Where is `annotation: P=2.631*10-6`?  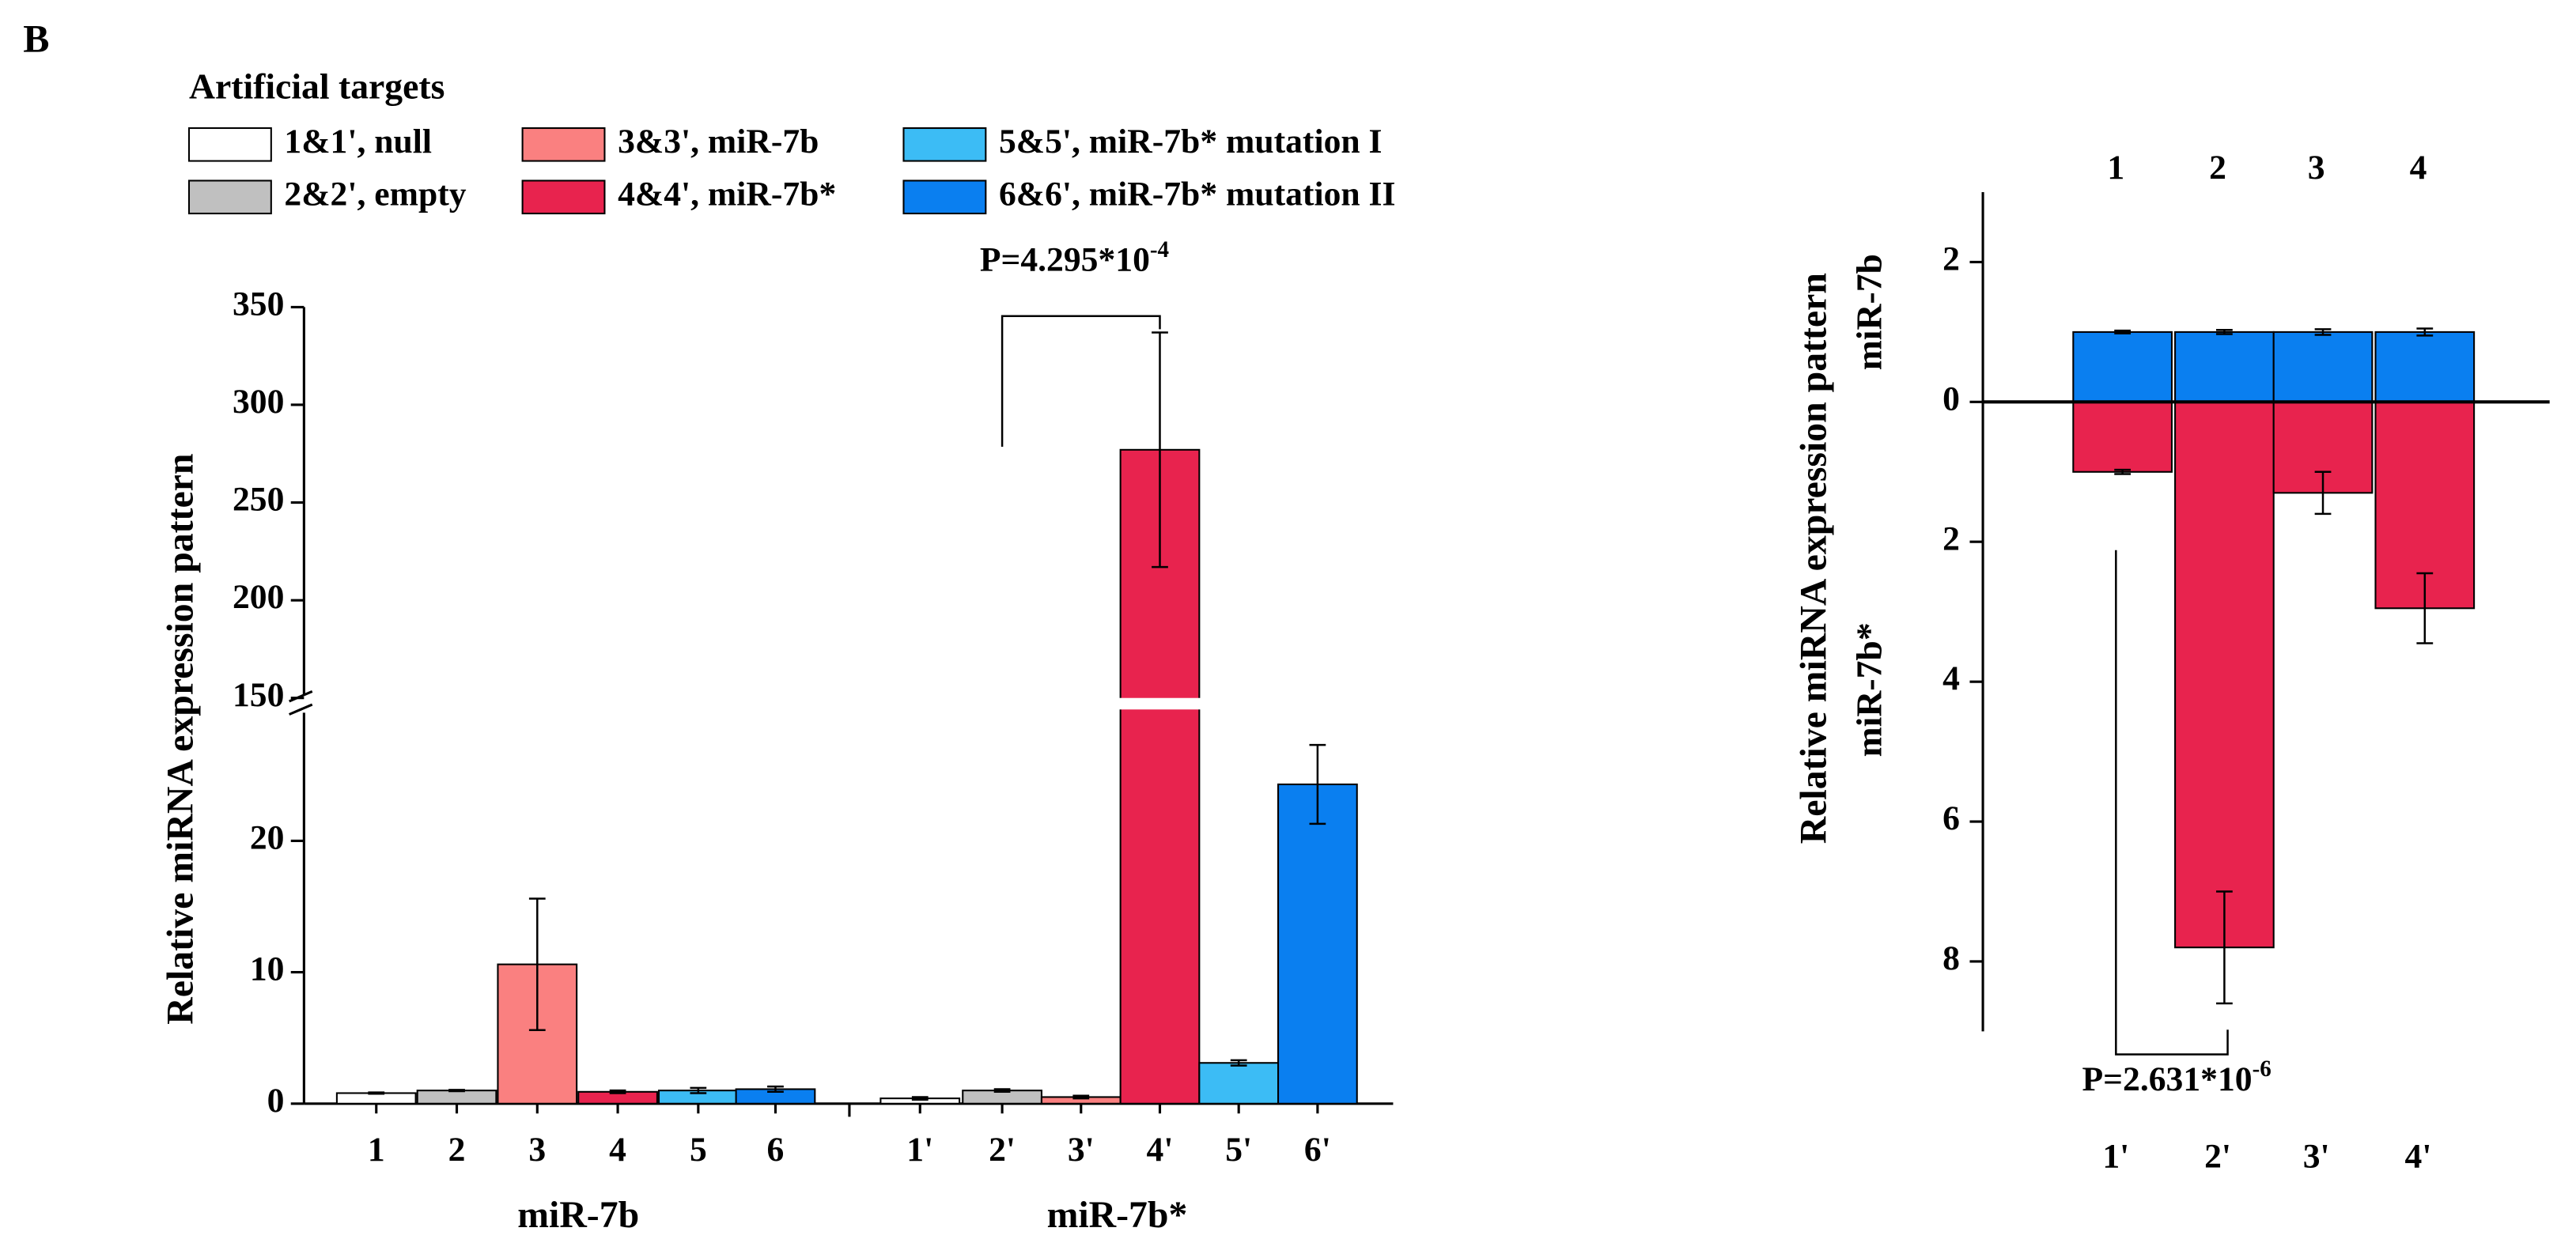
annotation: P=2.631*10-6 is located at coordinates (2177, 1077).